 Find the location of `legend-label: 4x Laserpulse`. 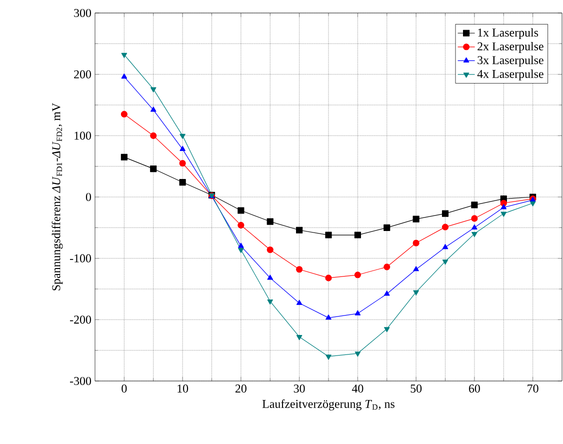

legend-label: 4x Laserpulse is located at coordinates (510, 75).